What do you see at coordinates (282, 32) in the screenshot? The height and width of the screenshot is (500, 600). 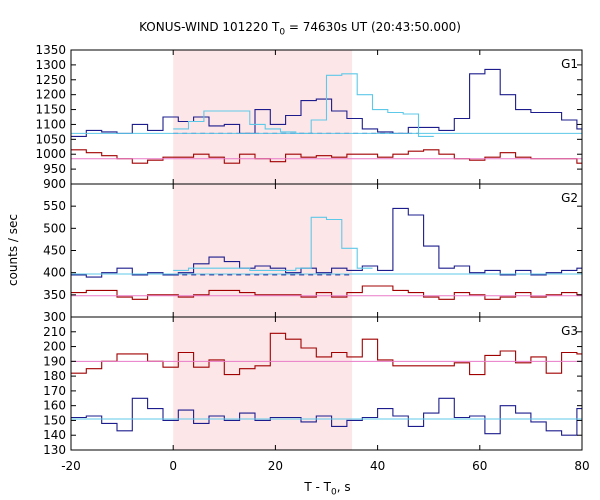 I see `chart-title-sub: 0` at bounding box center [282, 32].